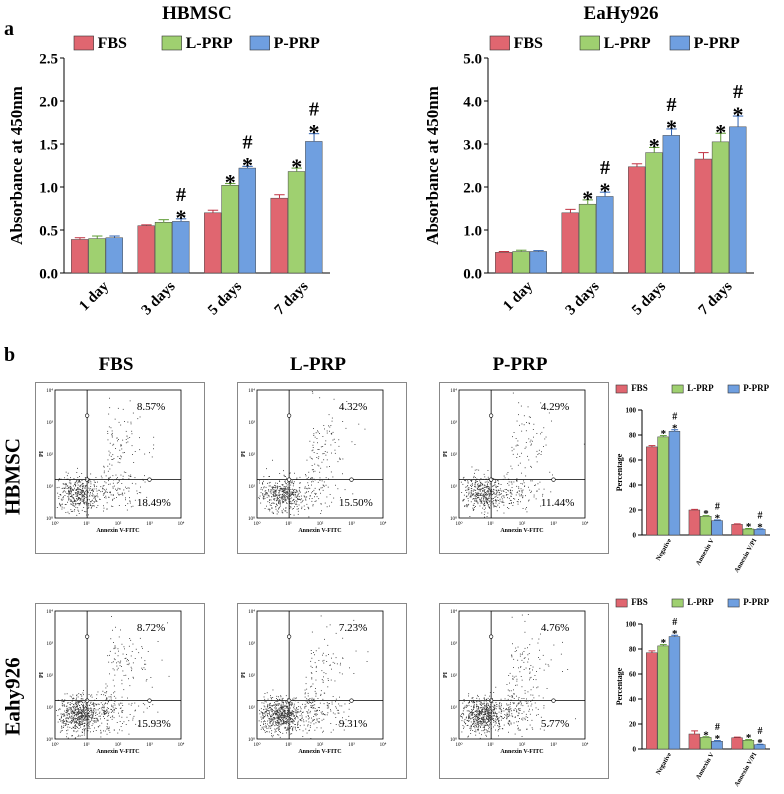 This screenshot has height=794, width=784. I want to click on eahy-apoptosis-y-label: Percentage, so click(619, 686).